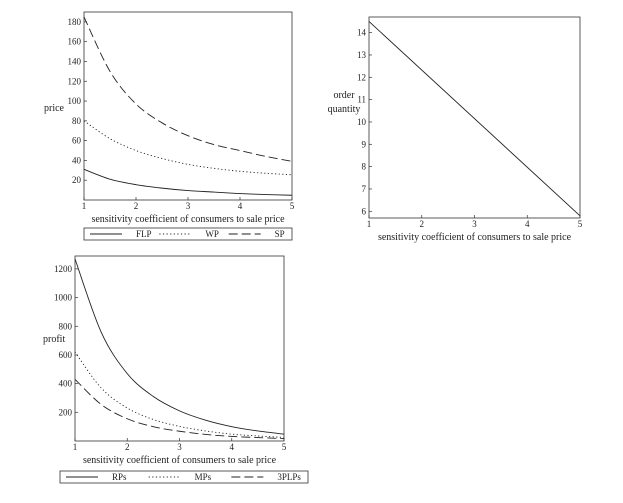  What do you see at coordinates (188, 148) in the screenshot?
I see `series-line-wp` at bounding box center [188, 148].